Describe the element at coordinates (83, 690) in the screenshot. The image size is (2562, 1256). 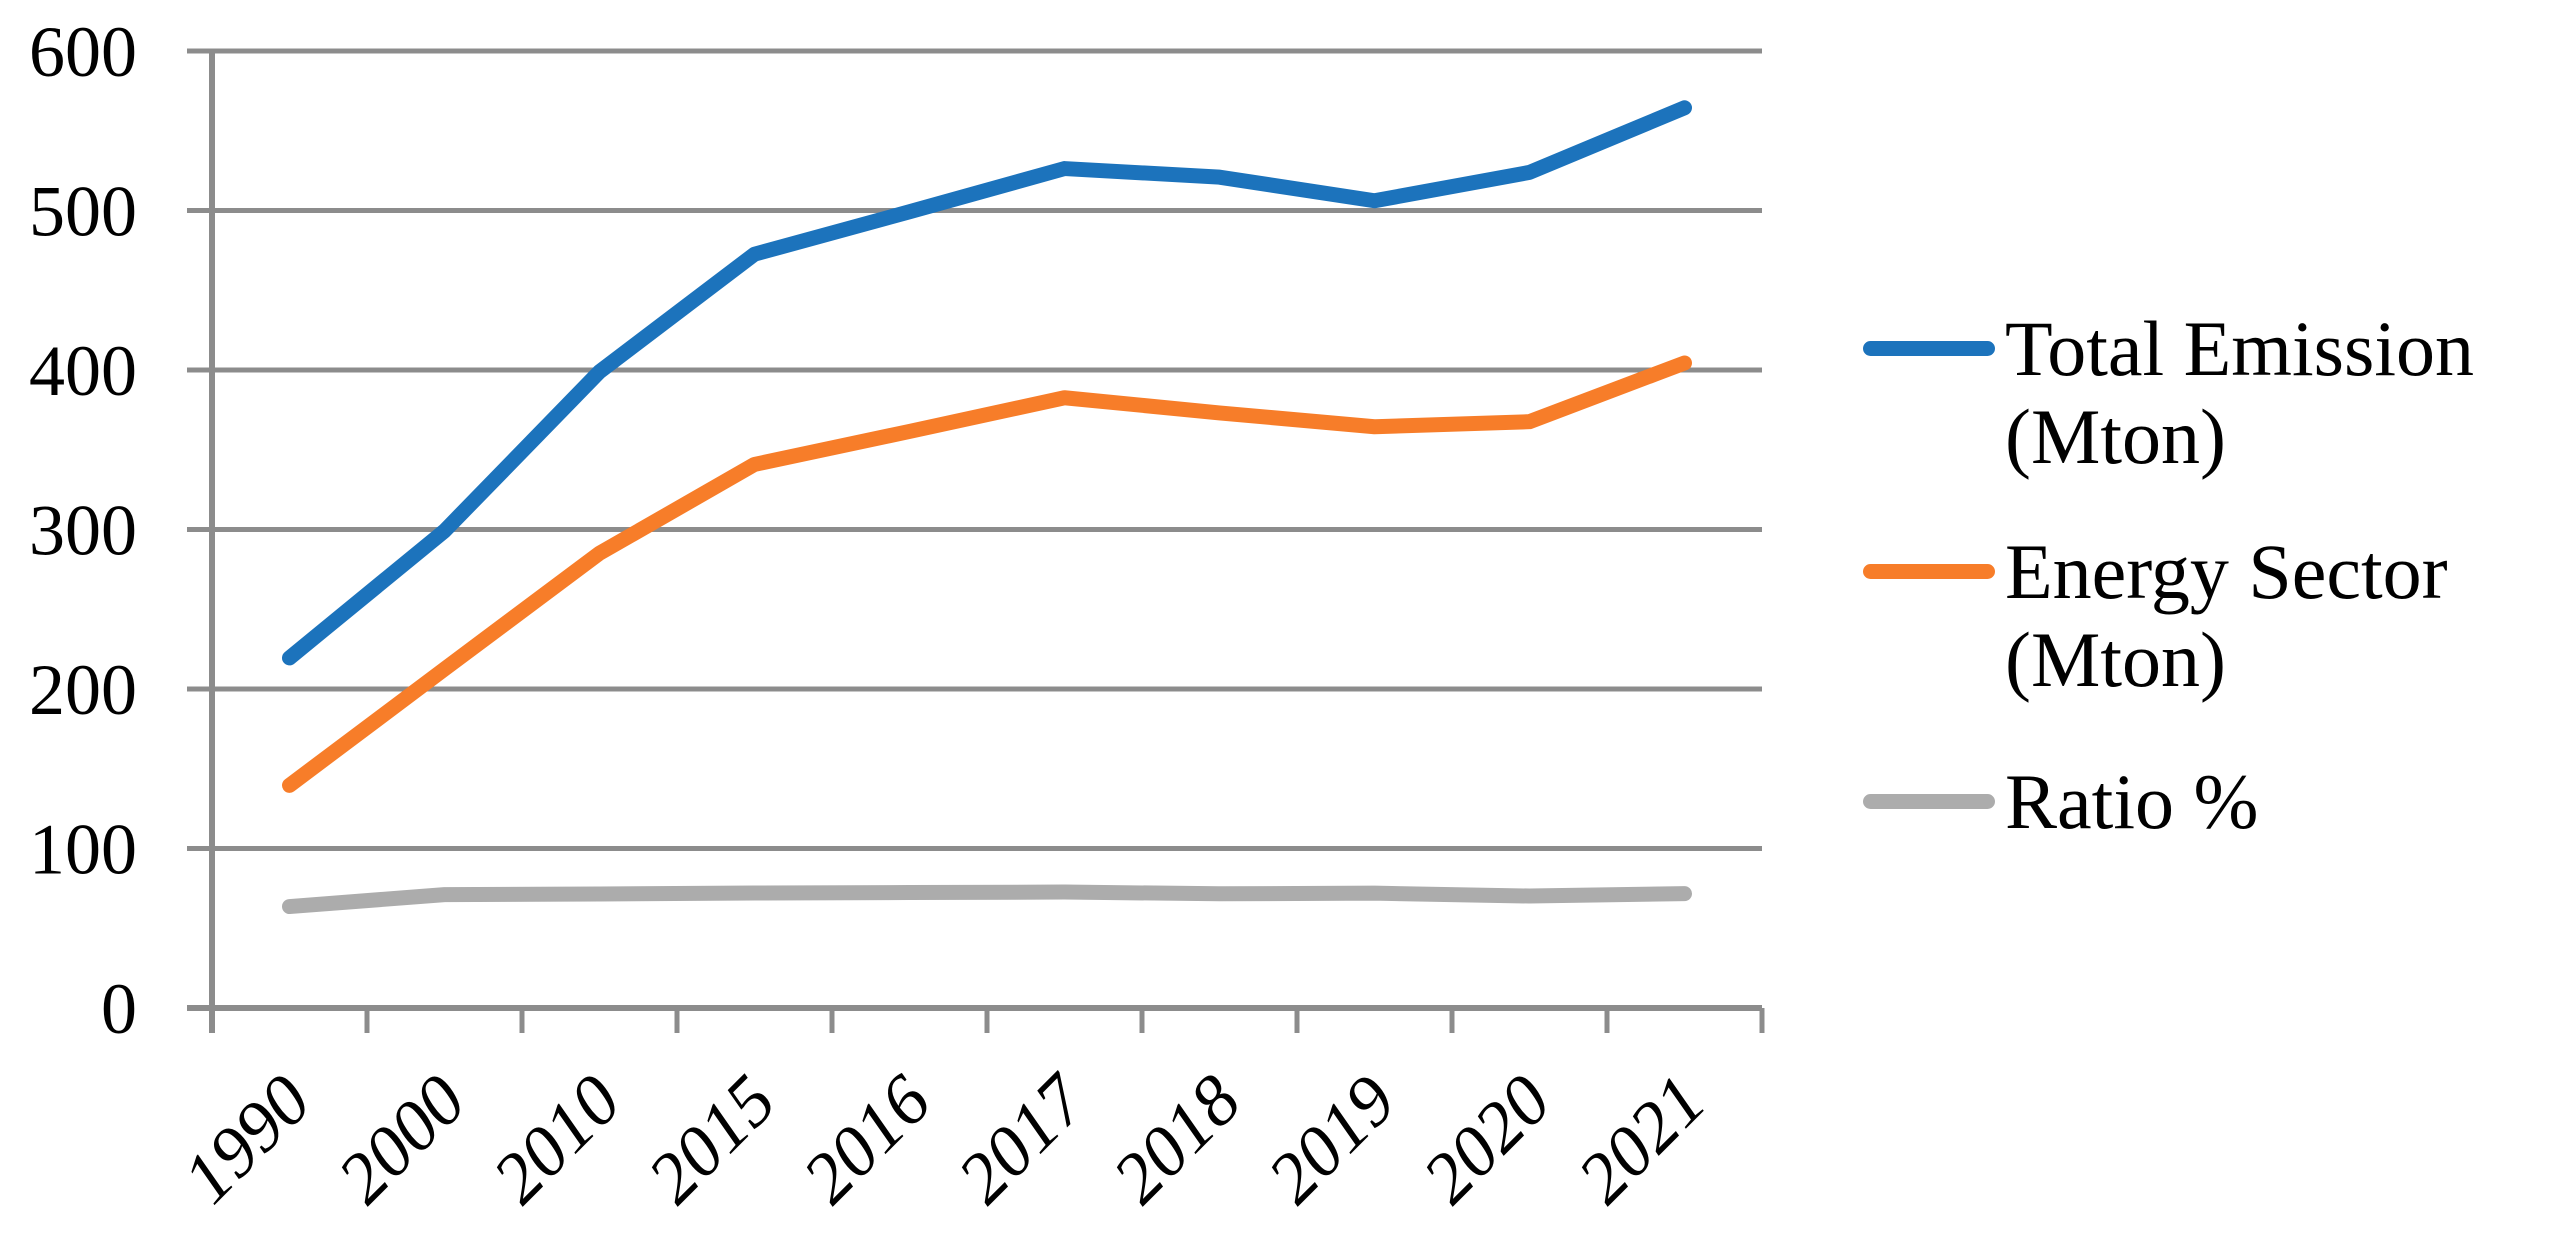
I see `y-axis-label-200: 200` at that location.